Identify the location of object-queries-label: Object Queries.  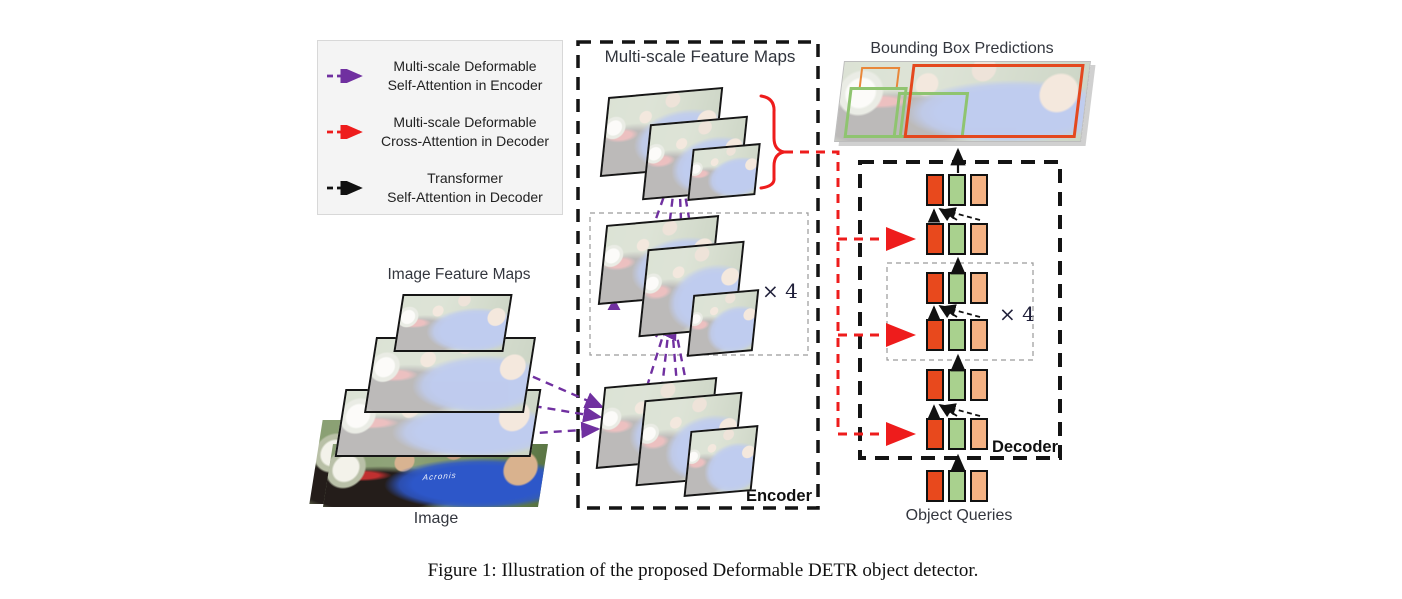
(959, 515).